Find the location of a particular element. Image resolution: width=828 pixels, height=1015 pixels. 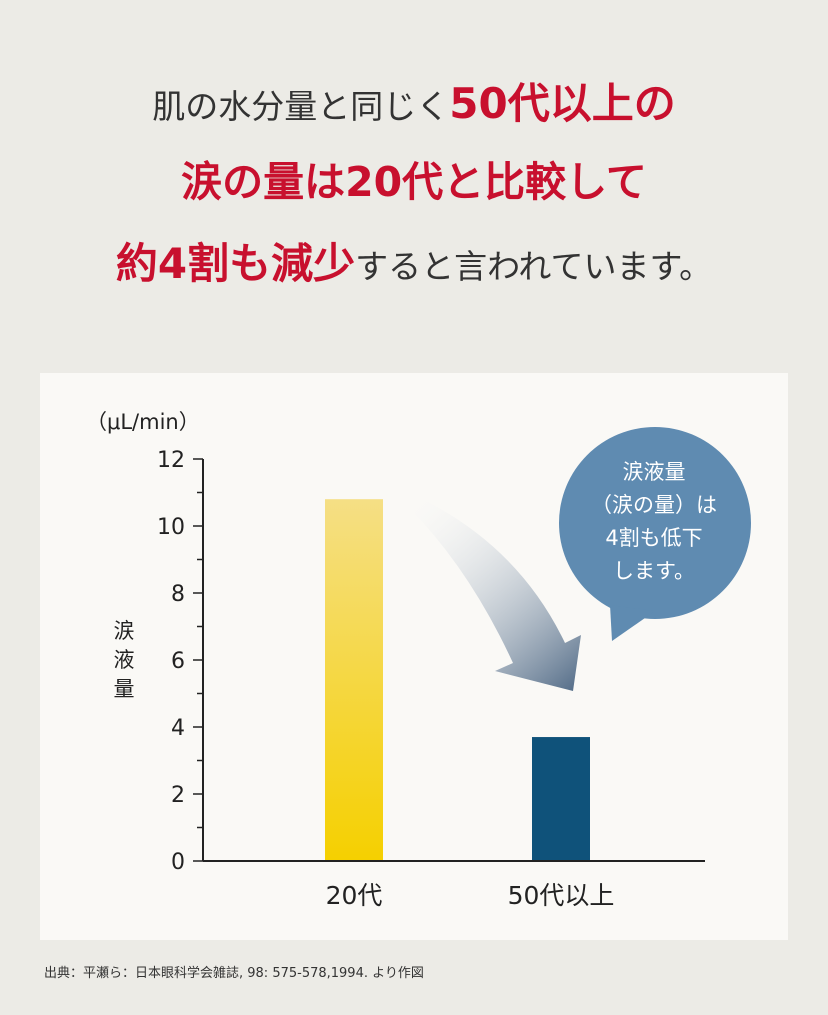

headline-line-1-red: 50代以上の is located at coordinates (562, 103).